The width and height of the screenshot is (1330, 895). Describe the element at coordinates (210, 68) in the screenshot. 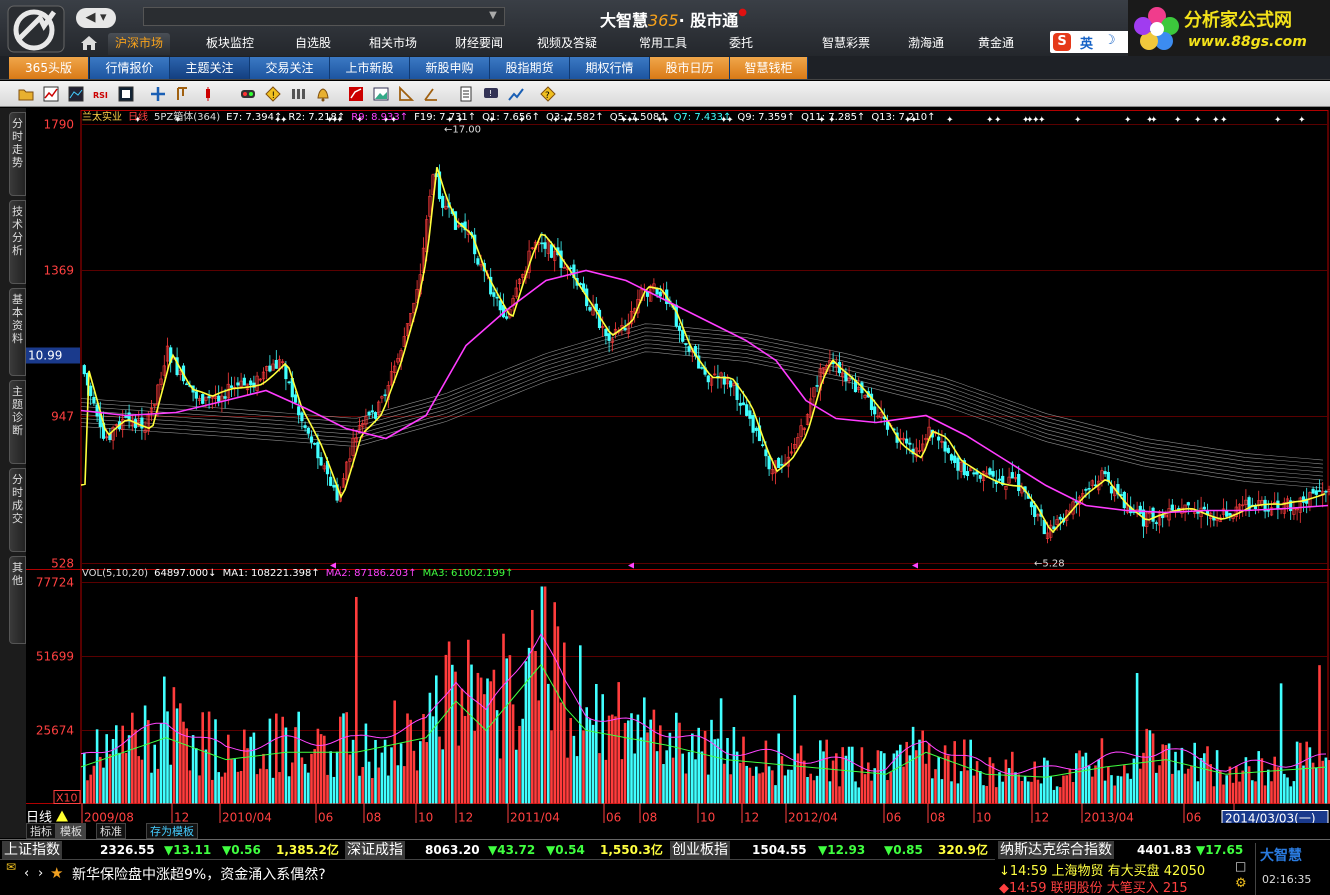

I see `tab-2: 主题关注` at that location.